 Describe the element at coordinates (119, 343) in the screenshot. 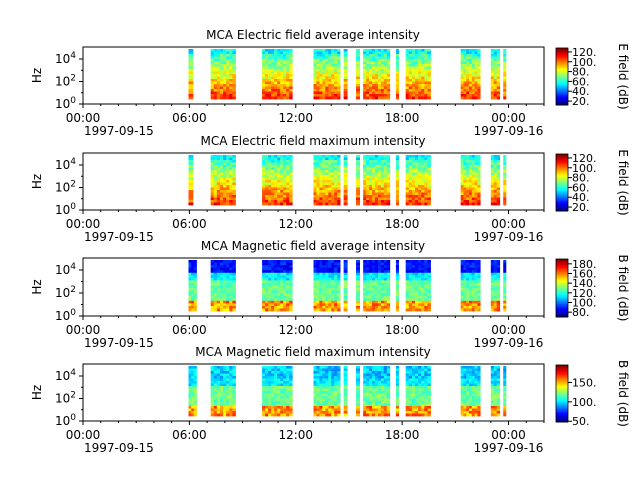

I see `x-date-label-start: 1997-09-15` at that location.